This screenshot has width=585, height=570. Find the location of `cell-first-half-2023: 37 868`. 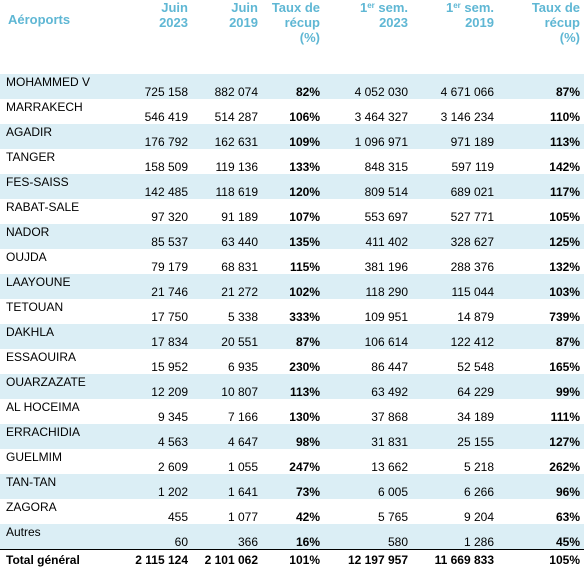

cell-first-half-2023: 37 868 is located at coordinates (368, 411).